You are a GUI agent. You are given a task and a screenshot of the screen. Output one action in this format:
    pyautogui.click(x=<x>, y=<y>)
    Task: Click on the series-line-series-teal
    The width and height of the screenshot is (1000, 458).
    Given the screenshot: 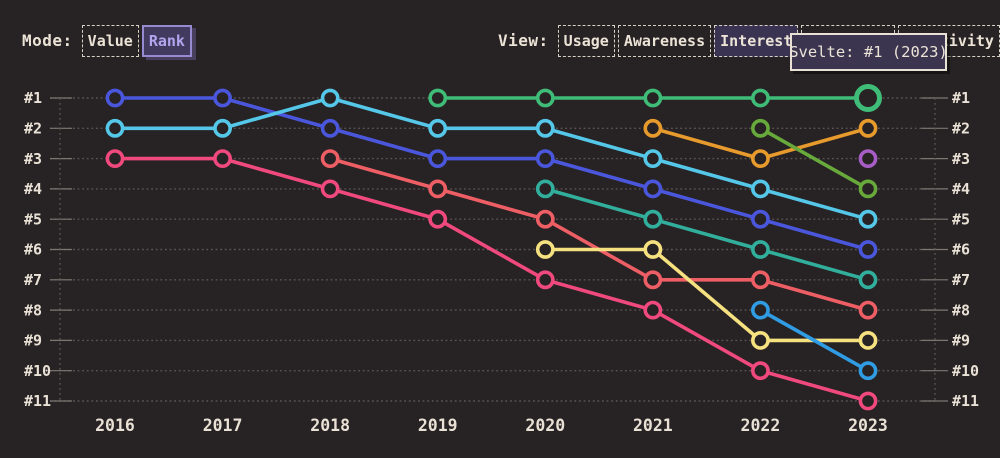 What is the action you would take?
    pyautogui.click(x=706, y=234)
    